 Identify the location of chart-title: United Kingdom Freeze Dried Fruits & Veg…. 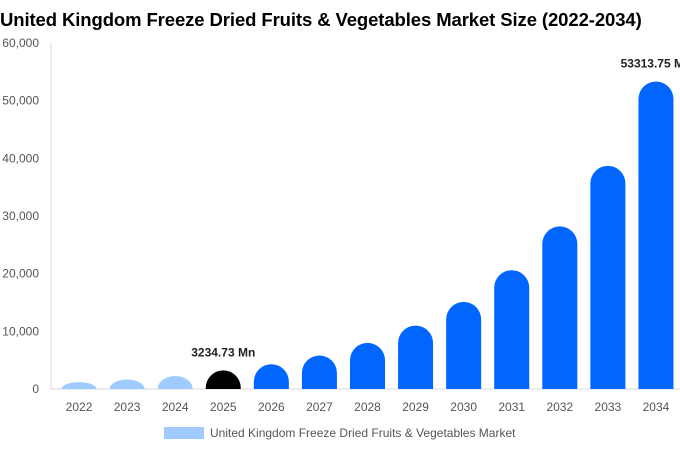
(321, 19).